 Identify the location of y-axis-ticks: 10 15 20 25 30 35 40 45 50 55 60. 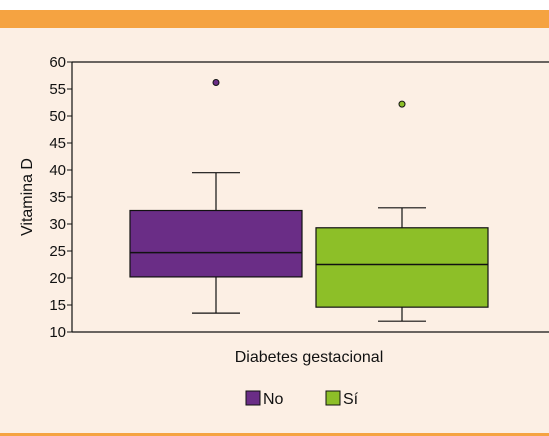
(60, 197).